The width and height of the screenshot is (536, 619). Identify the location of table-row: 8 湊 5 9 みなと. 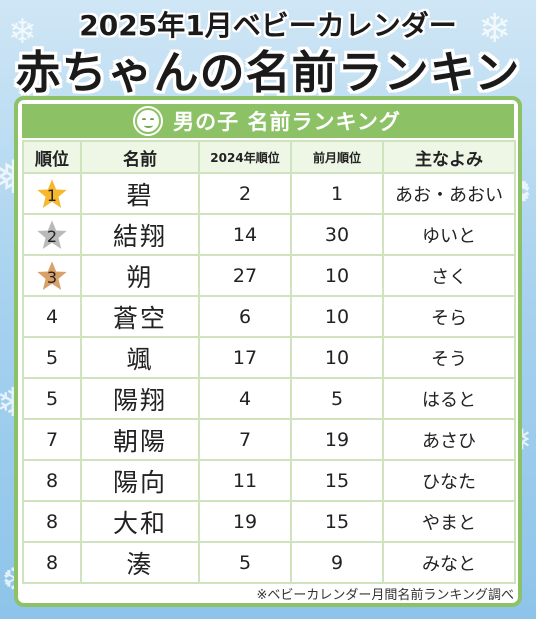
(269, 562).